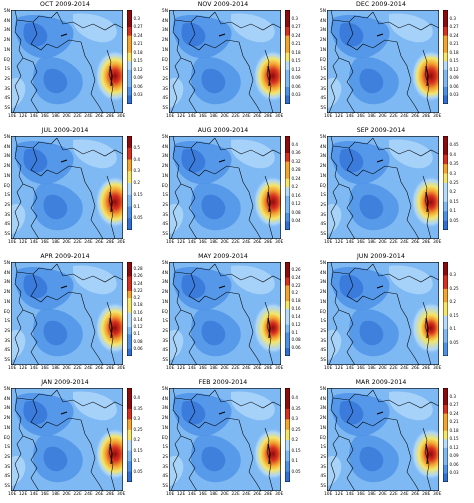 The width and height of the screenshot is (474, 503). What do you see at coordinates (170, 116) in the screenshot?
I see `x-tick-label: 10E` at bounding box center [170, 116].